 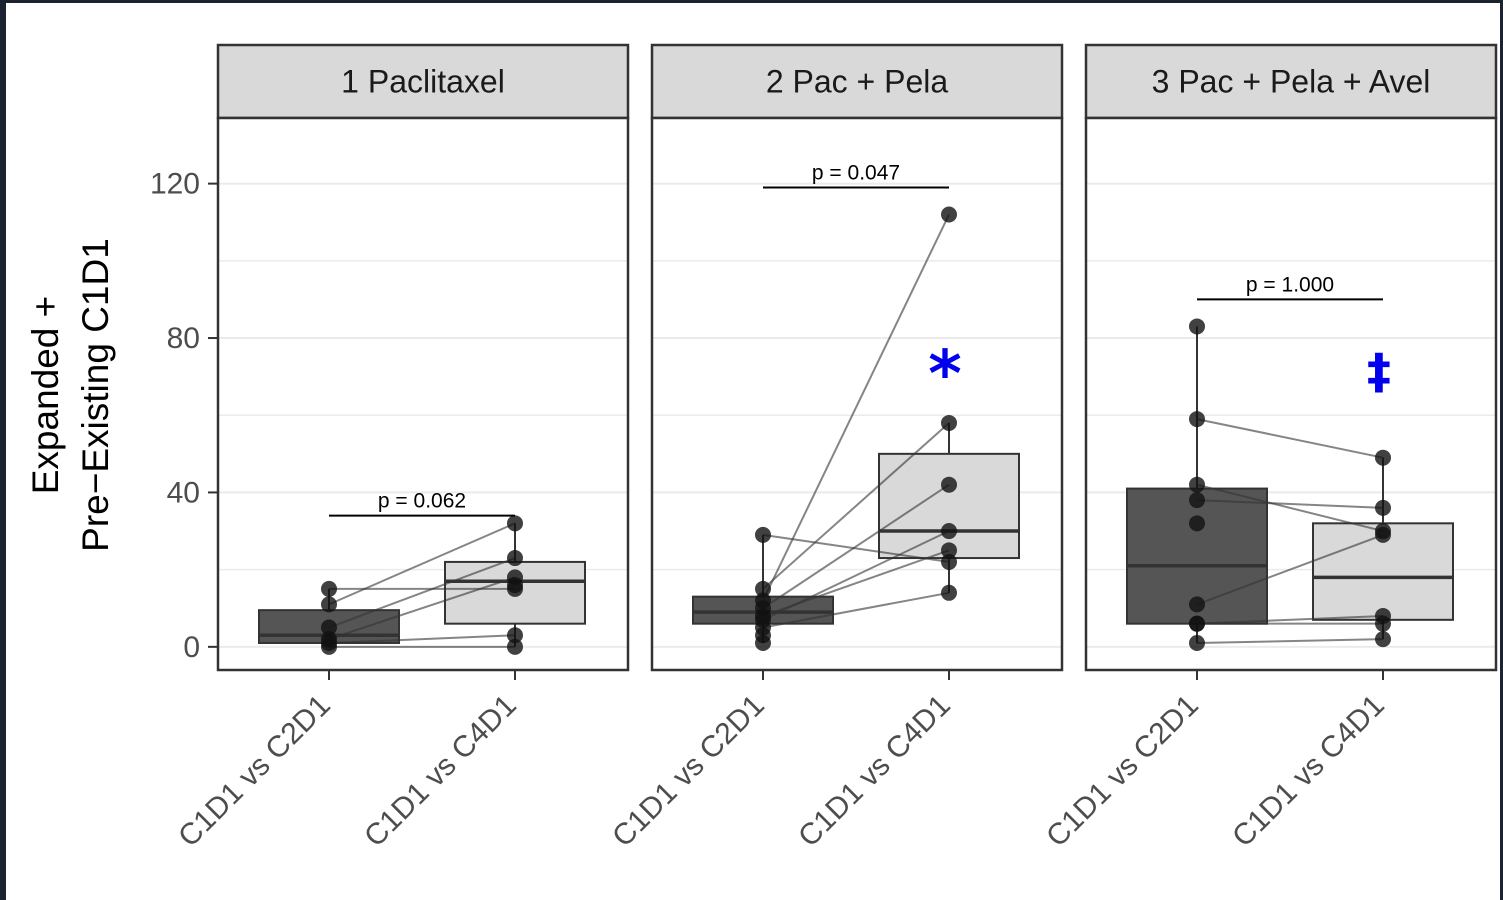 I want to click on facet-title: 3 Pac + Pela + Avel, so click(x=1291, y=82).